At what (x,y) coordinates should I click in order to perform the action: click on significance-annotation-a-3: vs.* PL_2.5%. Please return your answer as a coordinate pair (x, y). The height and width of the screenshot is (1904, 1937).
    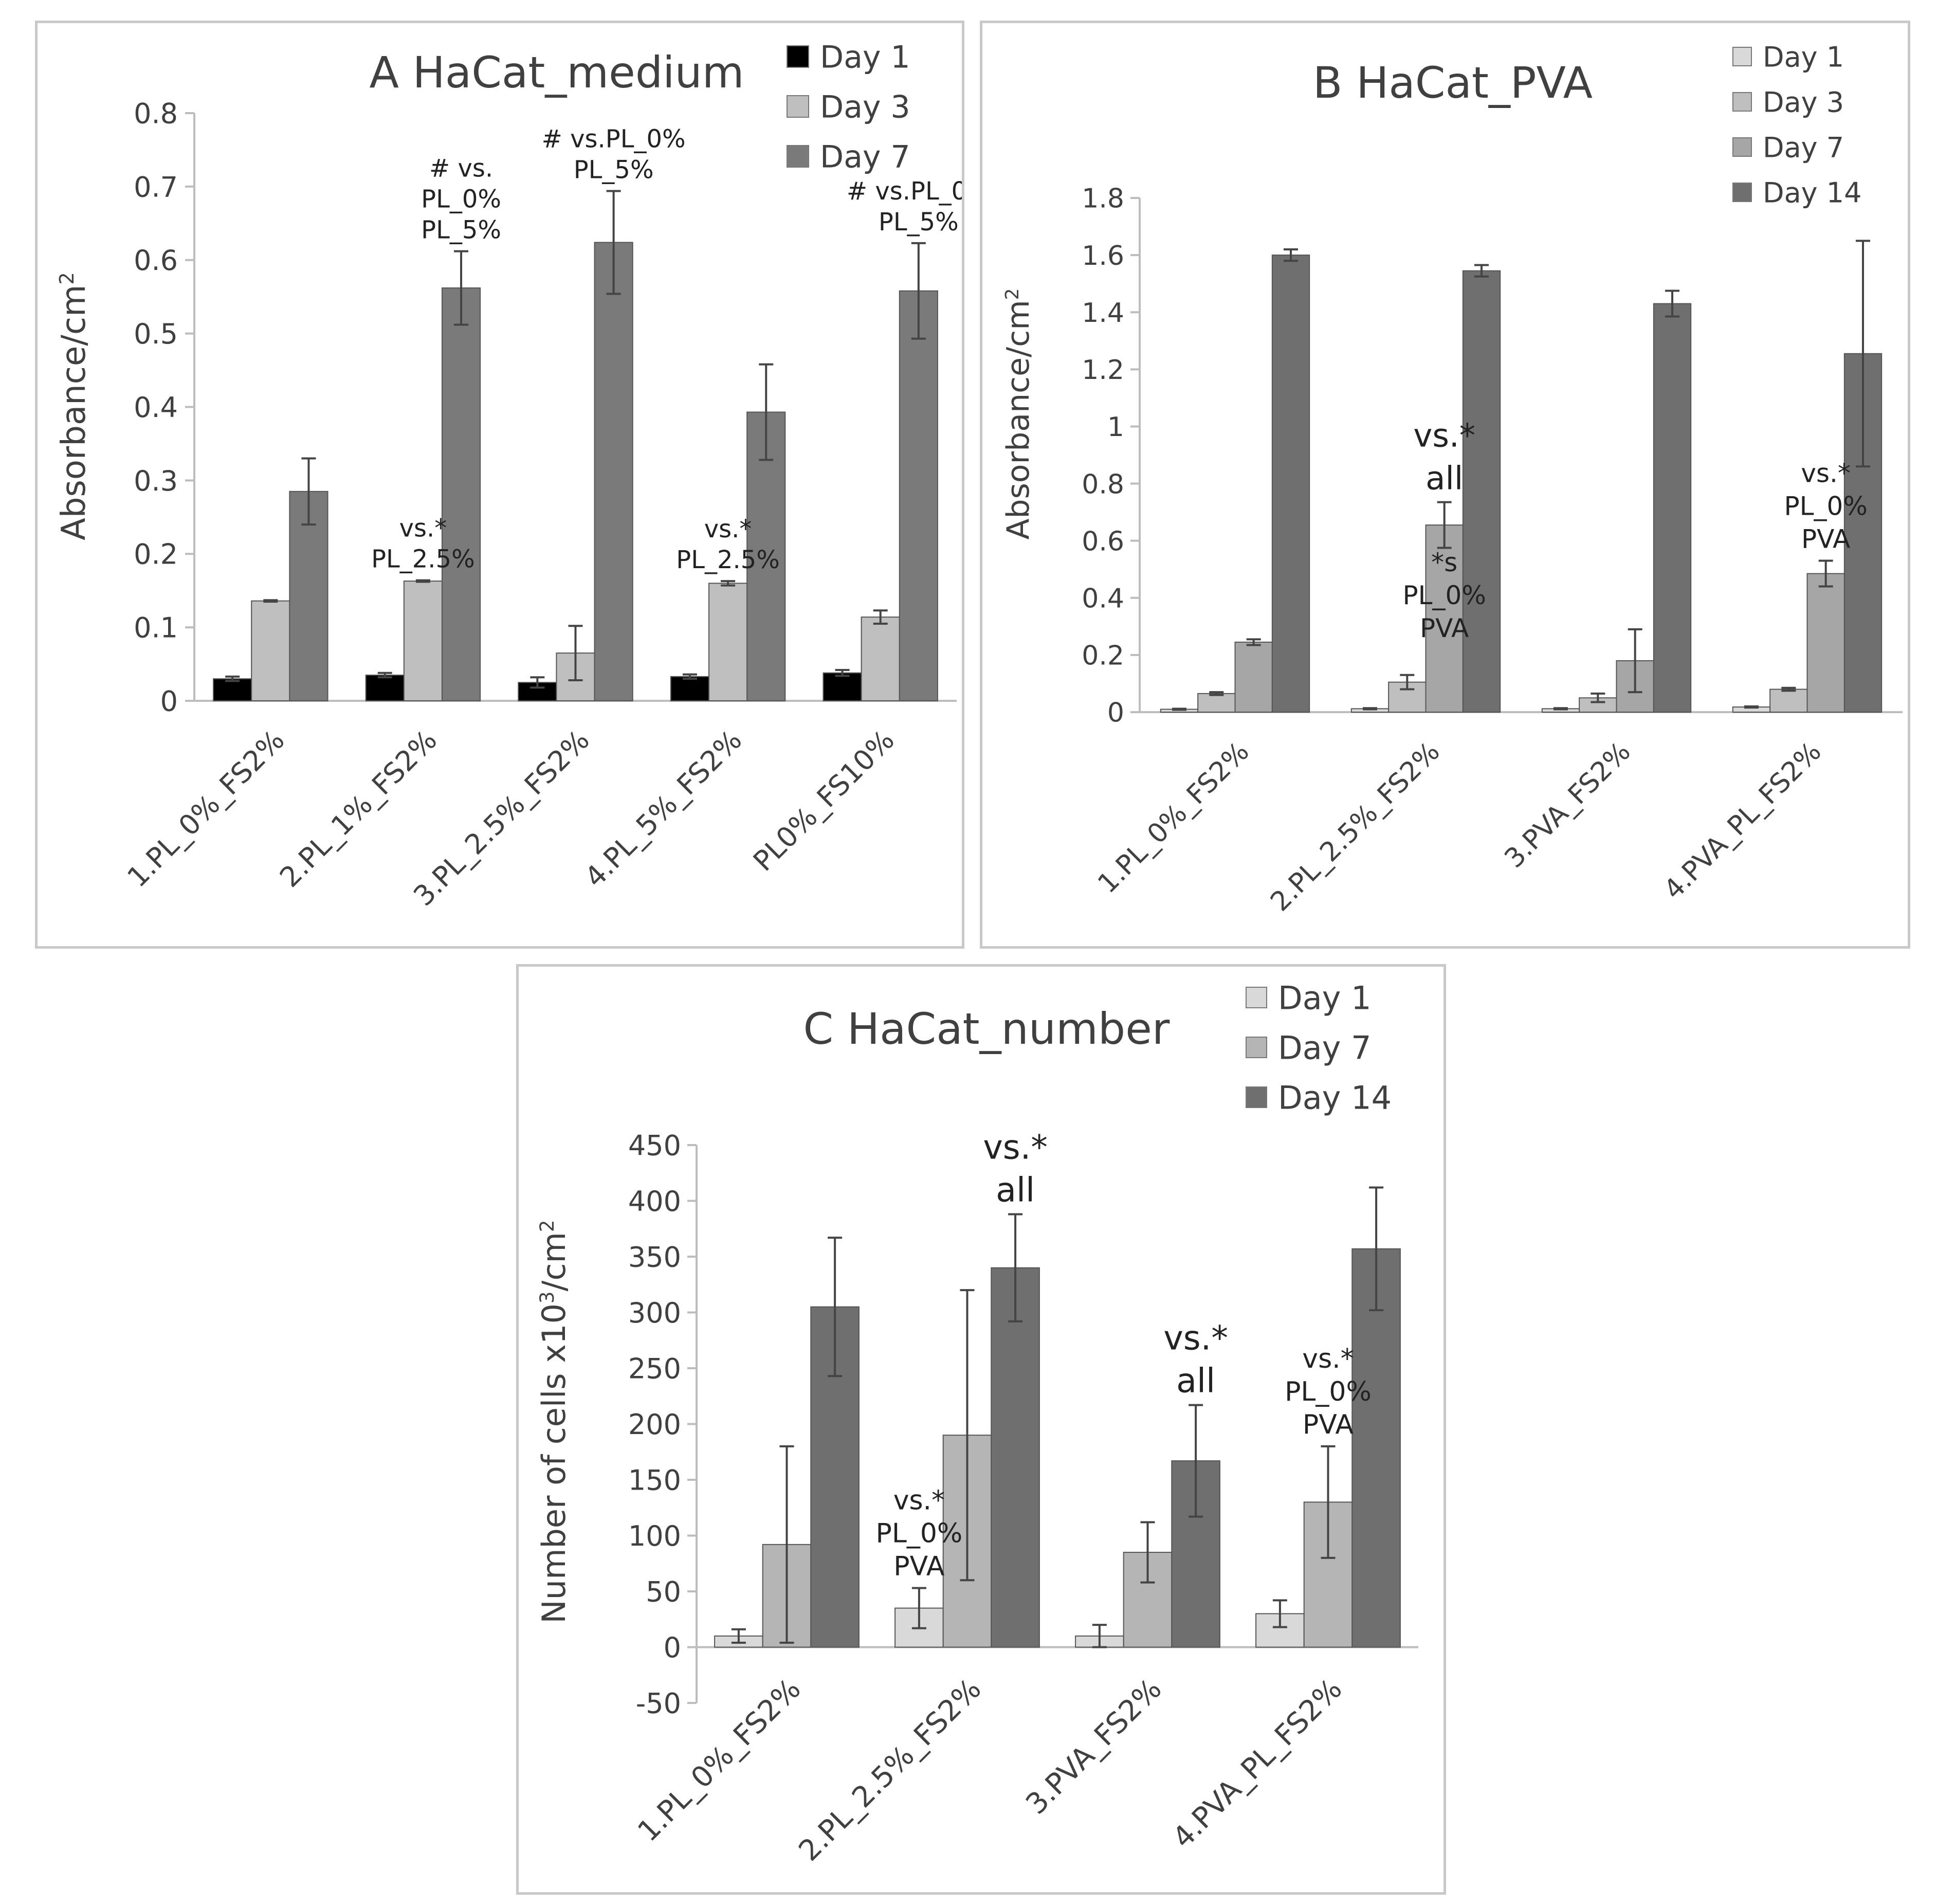
    Looking at the image, I should click on (728, 544).